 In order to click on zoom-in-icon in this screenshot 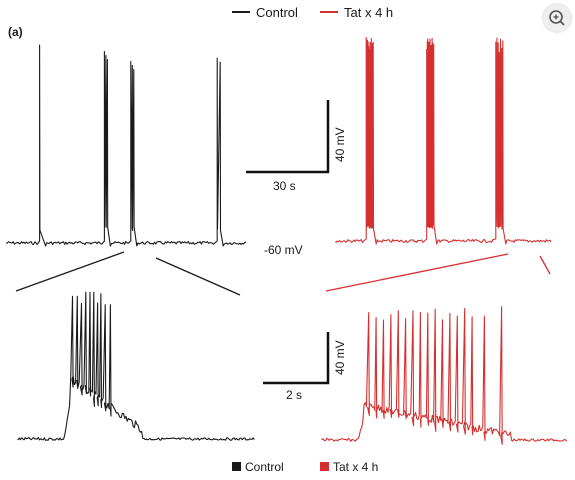, I will do `click(557, 18)`.